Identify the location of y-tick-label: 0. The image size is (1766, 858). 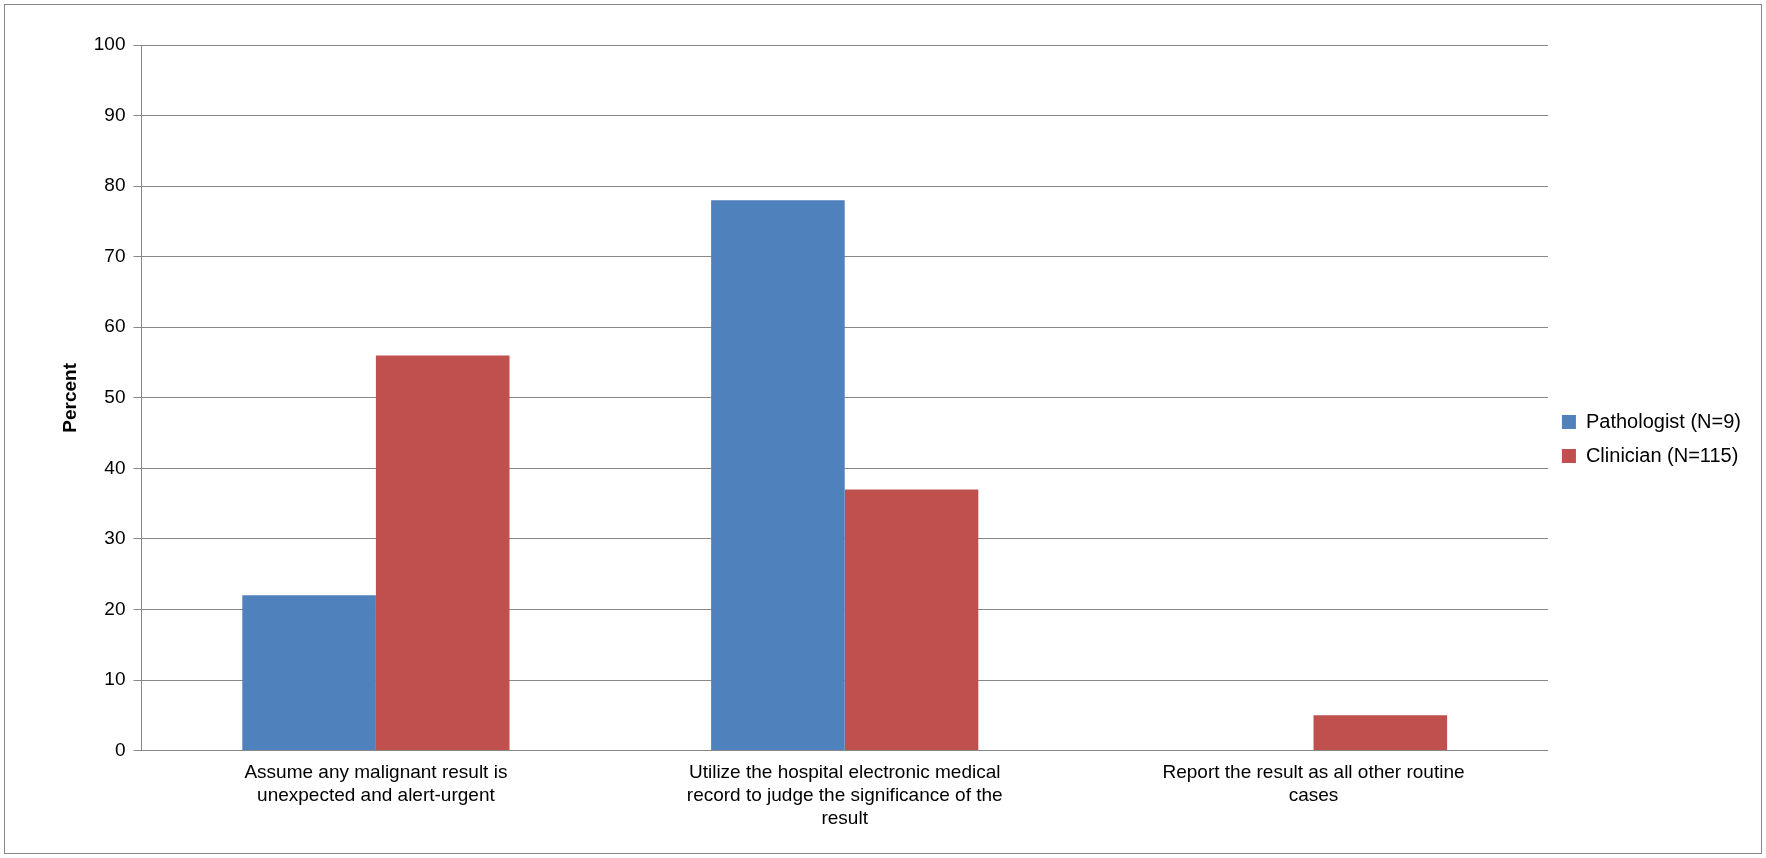
(120, 749).